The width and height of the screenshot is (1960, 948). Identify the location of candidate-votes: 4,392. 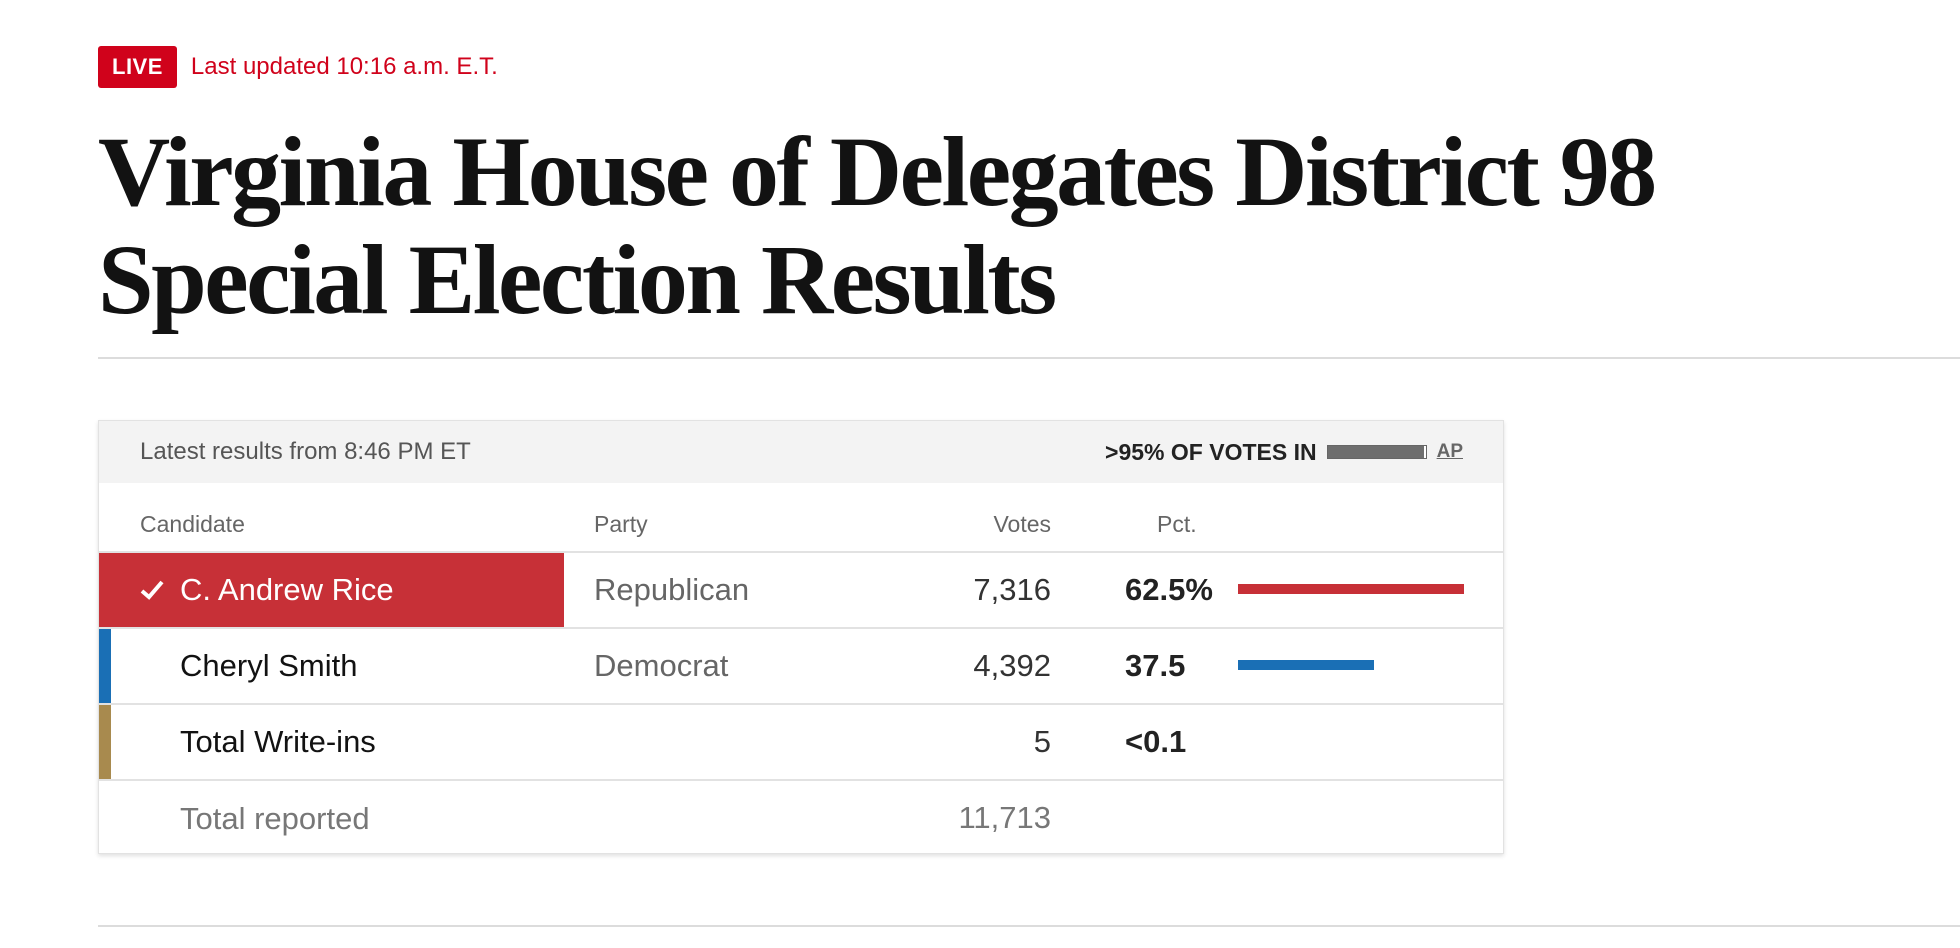
(1012, 665).